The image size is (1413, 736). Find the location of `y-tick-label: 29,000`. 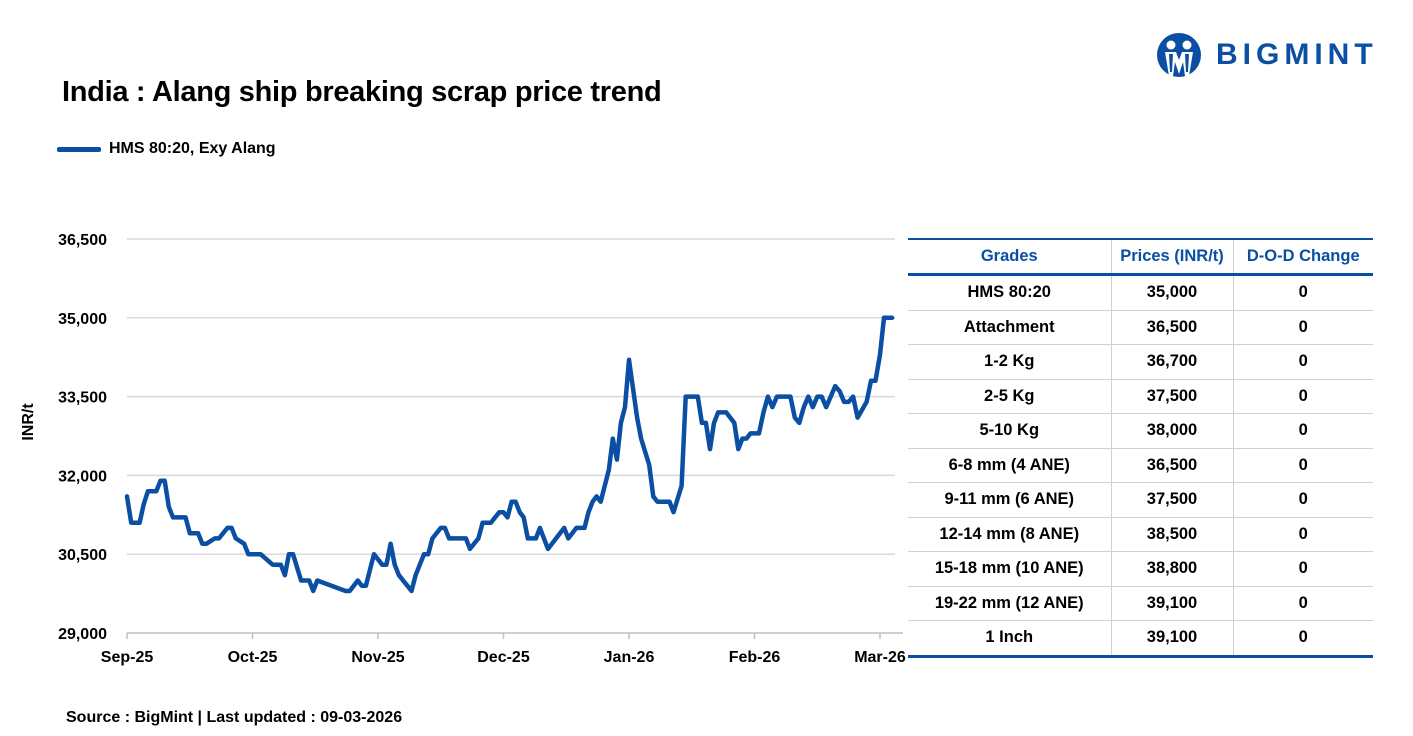

y-tick-label: 29,000 is located at coordinates (82, 634).